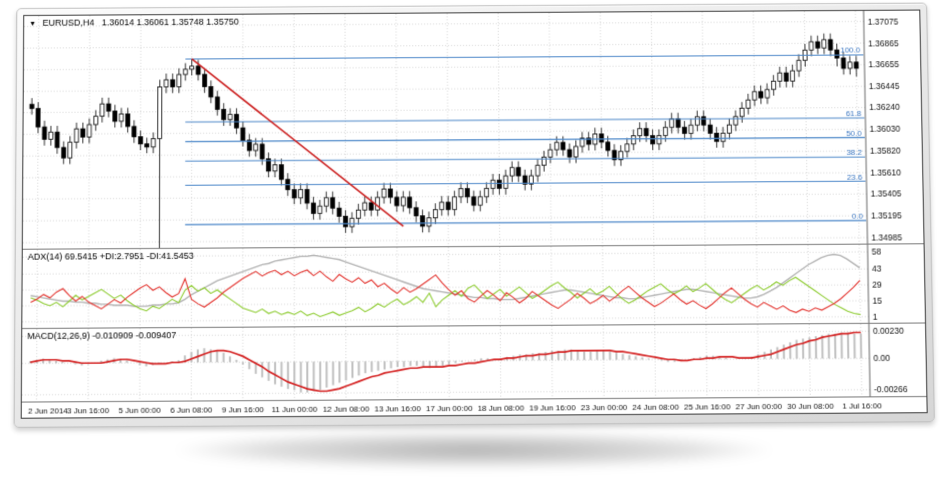 The width and height of the screenshot is (946, 490). Describe the element at coordinates (110, 256) in the screenshot. I see `adx-indicator-label: ADX(14) 69.5415 +DI:2.7951 -DI:41.5453` at that location.